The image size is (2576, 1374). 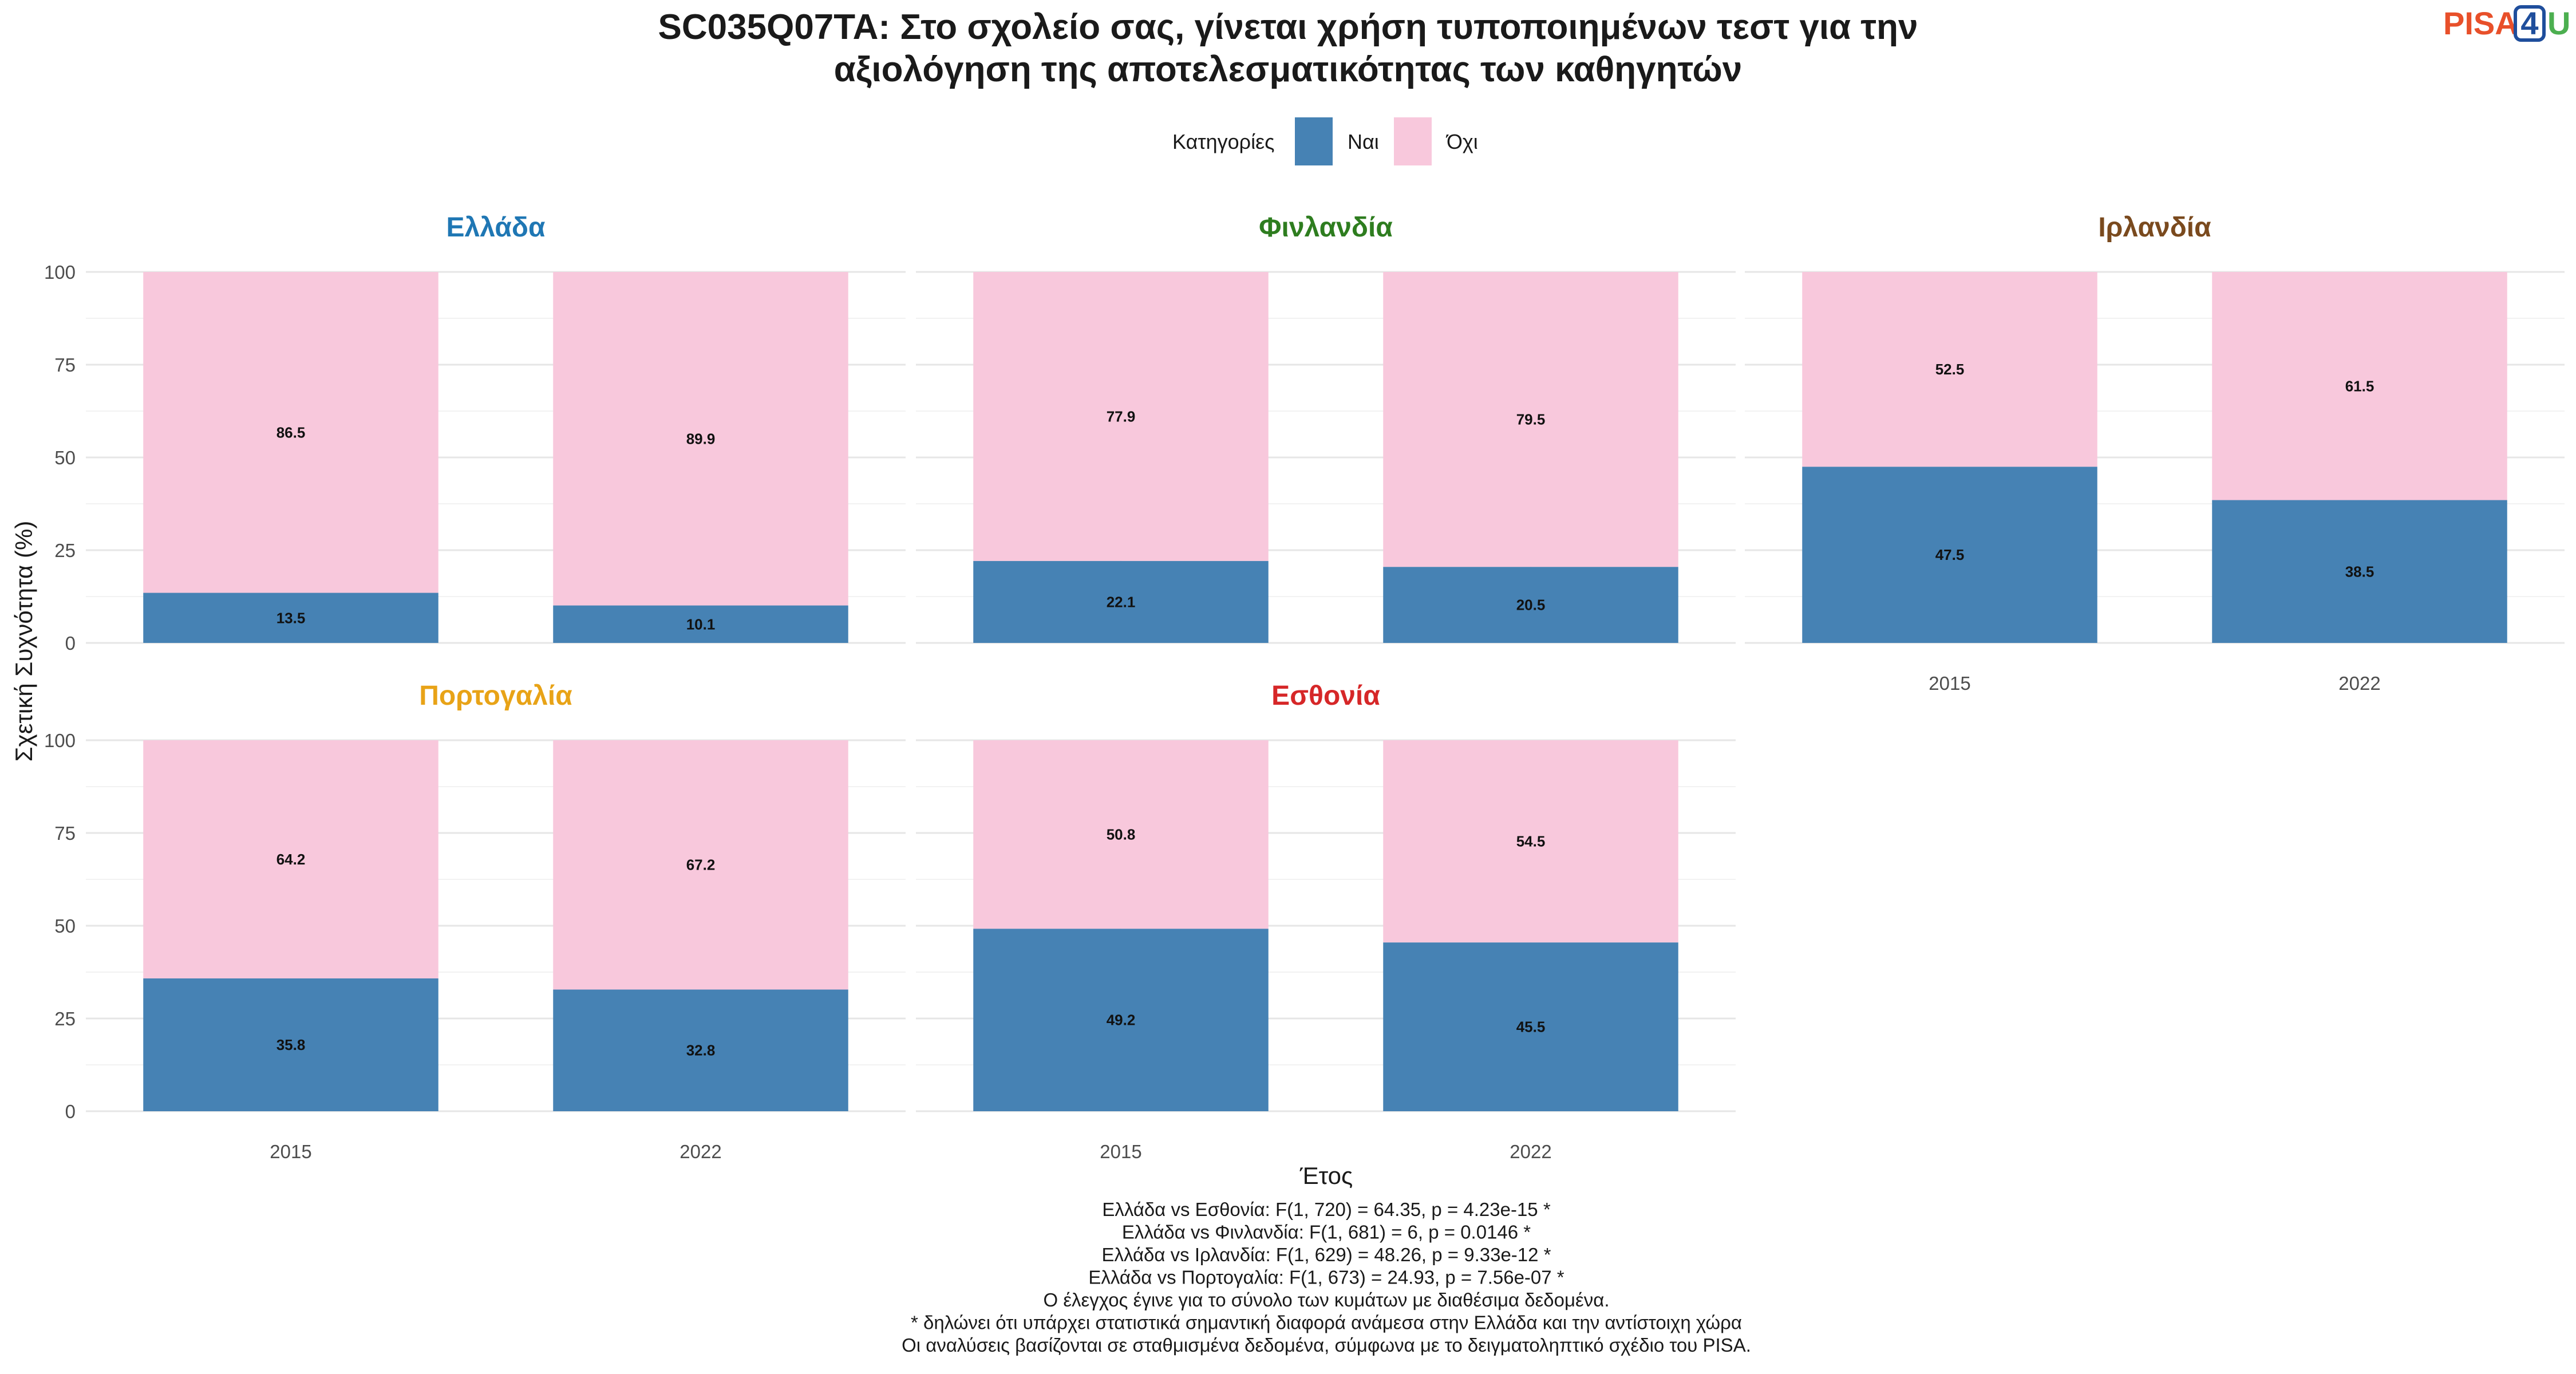 I want to click on data-label: 61.5, so click(x=2359, y=386).